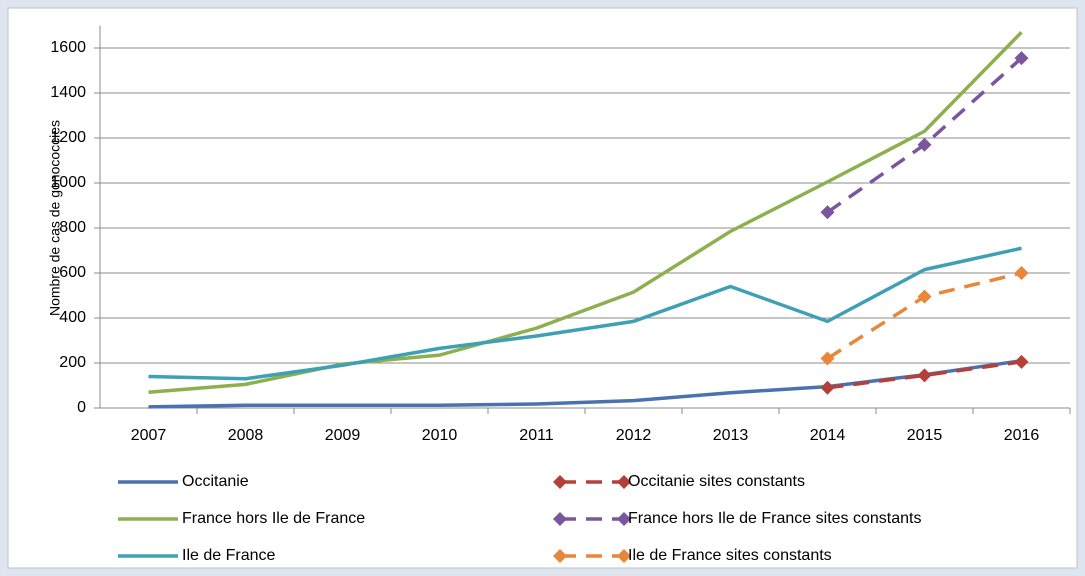 Image resolution: width=1085 pixels, height=576 pixels. Describe the element at coordinates (731, 435) in the screenshot. I see `x-tick-label: 2013` at that location.